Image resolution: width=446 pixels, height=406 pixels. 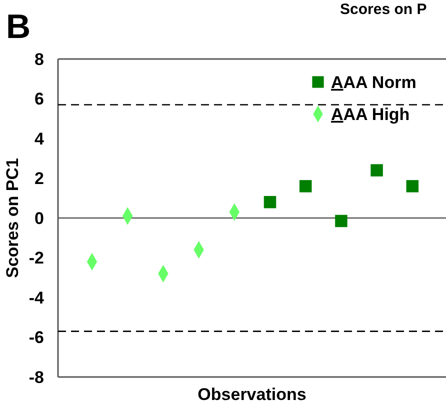 I want to click on y-tick-label: -8, so click(x=36, y=377).